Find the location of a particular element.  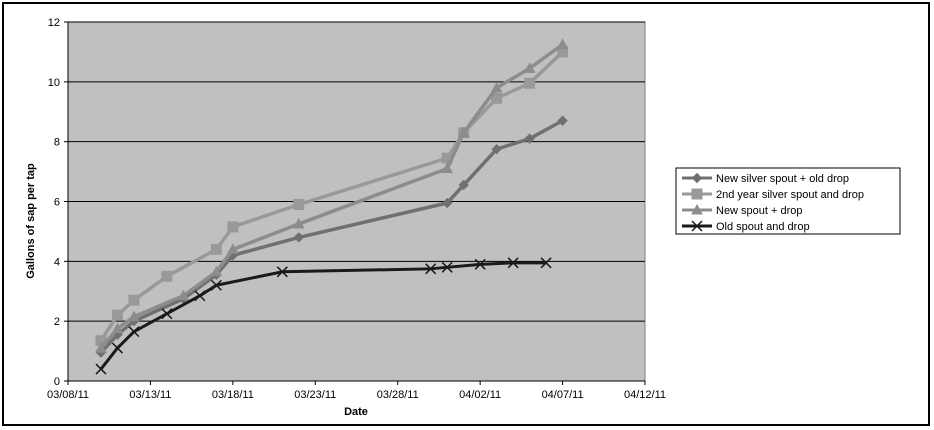

x-tick-label: 03/13/11 is located at coordinates (150, 395).